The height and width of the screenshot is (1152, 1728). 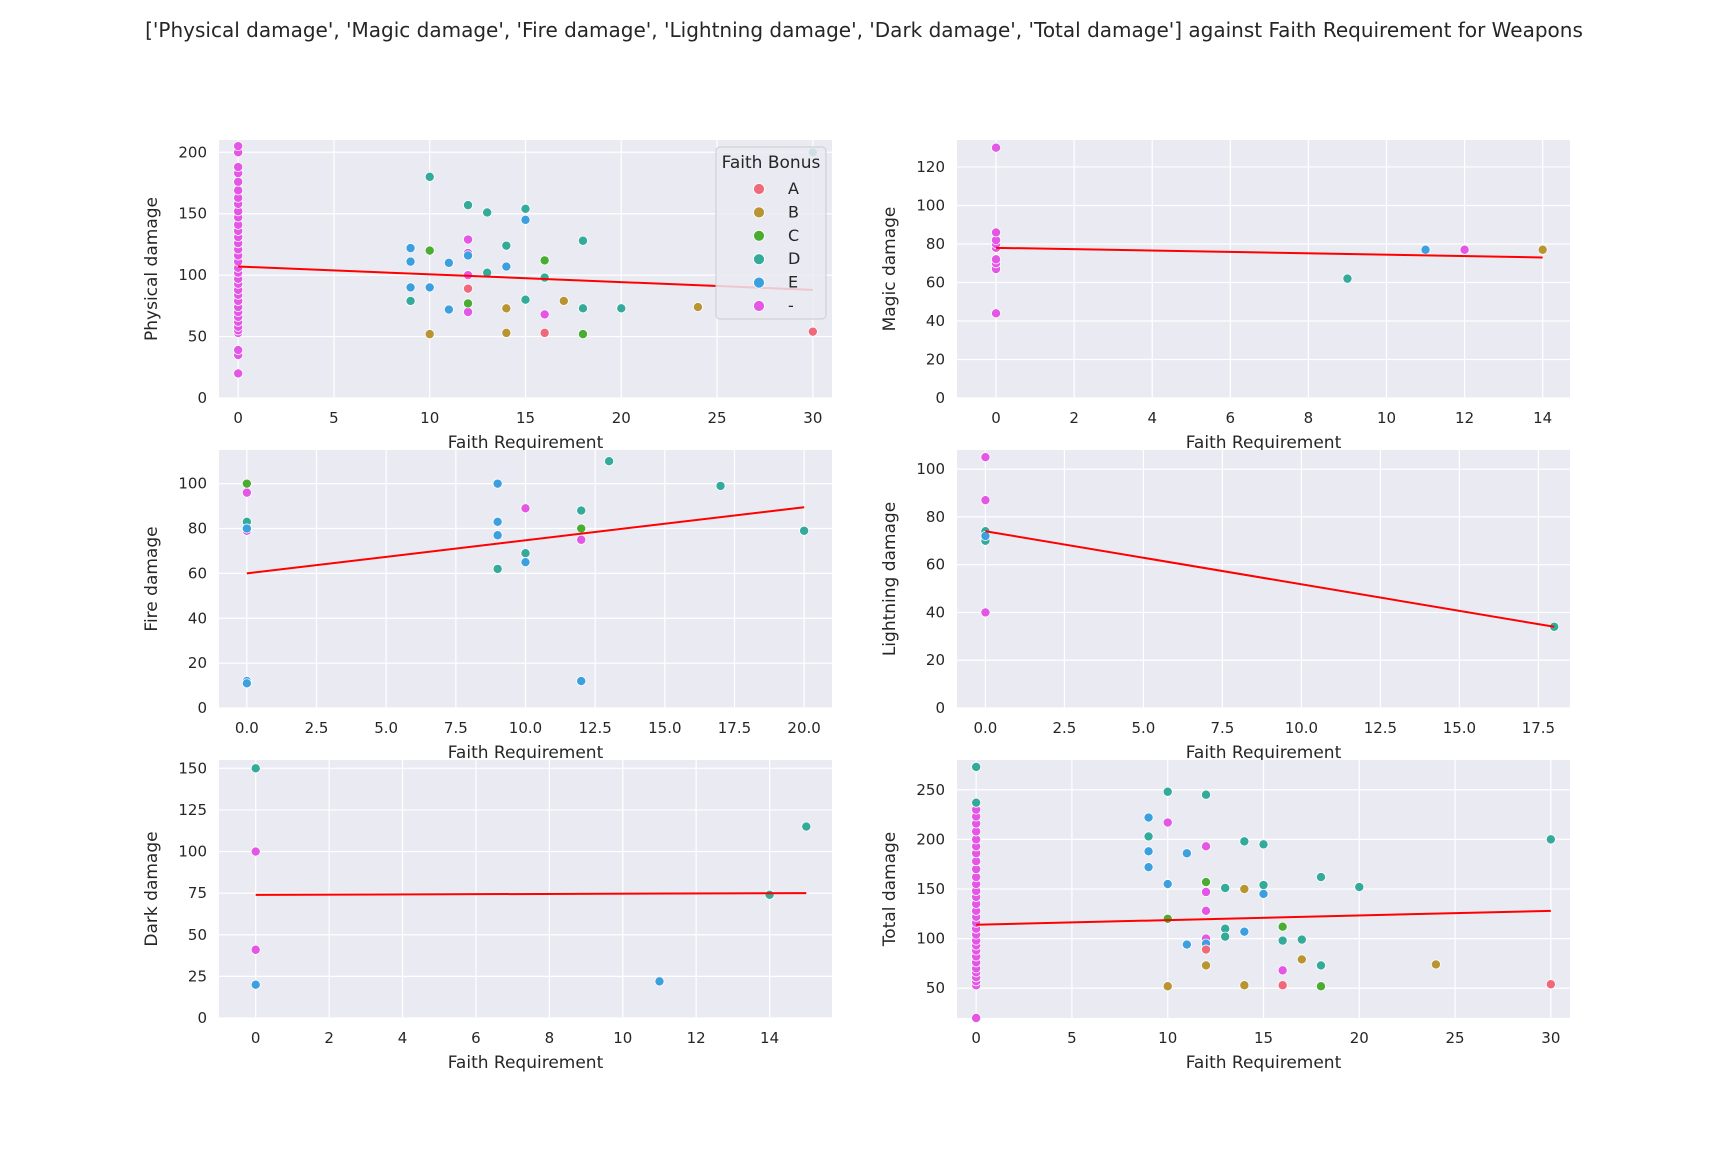 I want to click on x-tick-label: 20, so click(x=621, y=418).